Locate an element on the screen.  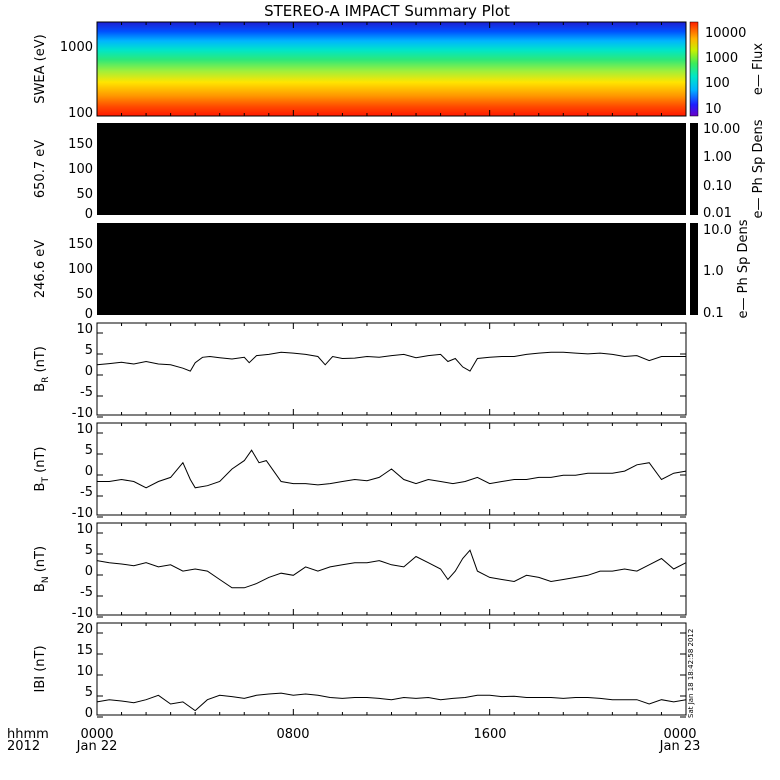
pad246-ylabel: 246.6 eV is located at coordinates (40, 269).